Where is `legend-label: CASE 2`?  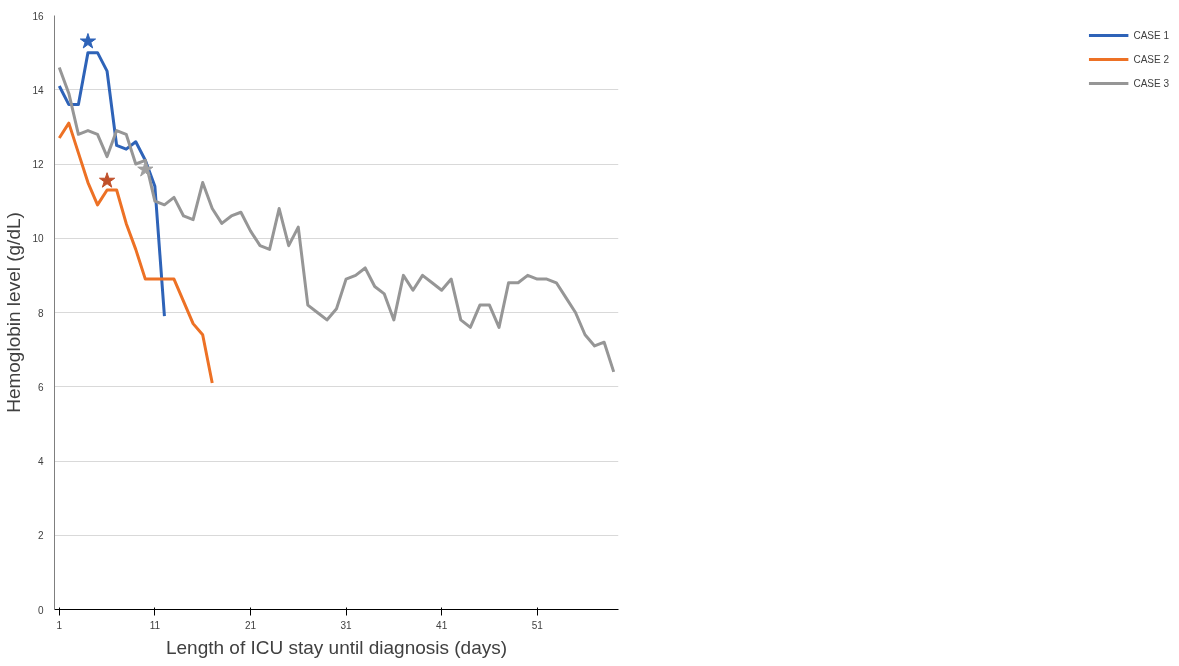
legend-label: CASE 2 is located at coordinates (1151, 59).